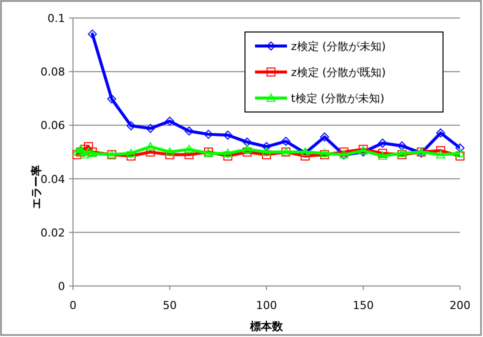 The image size is (483, 337). I want to click on x-tick-label: 50, so click(169, 305).